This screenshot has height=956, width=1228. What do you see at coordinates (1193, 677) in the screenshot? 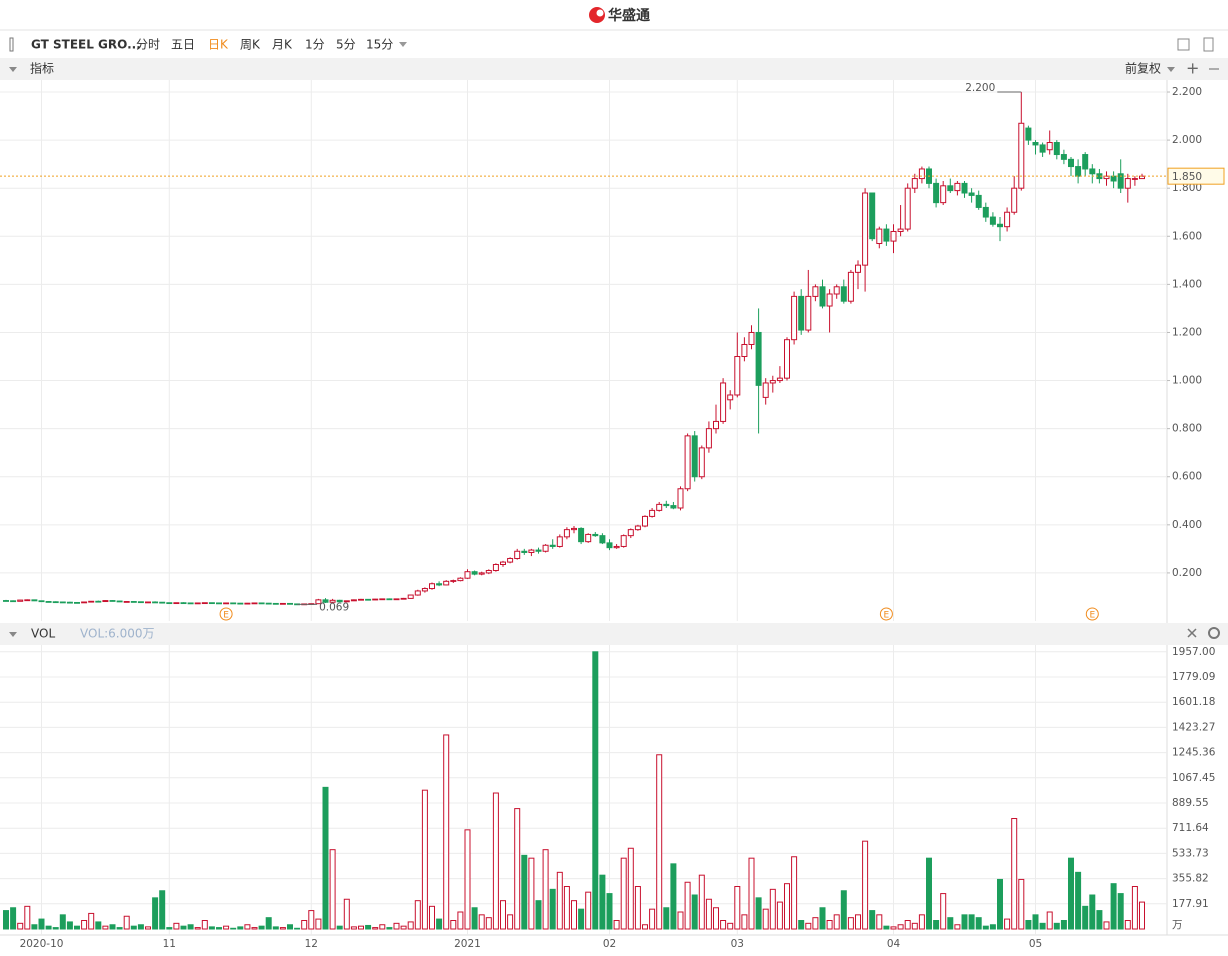
I see `y-tick-label: 1779.09` at bounding box center [1193, 677].